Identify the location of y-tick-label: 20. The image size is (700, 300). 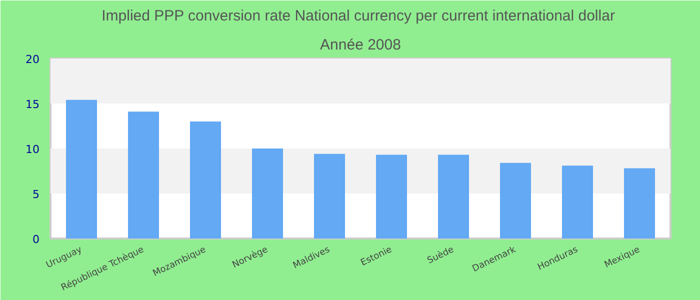
(33, 59).